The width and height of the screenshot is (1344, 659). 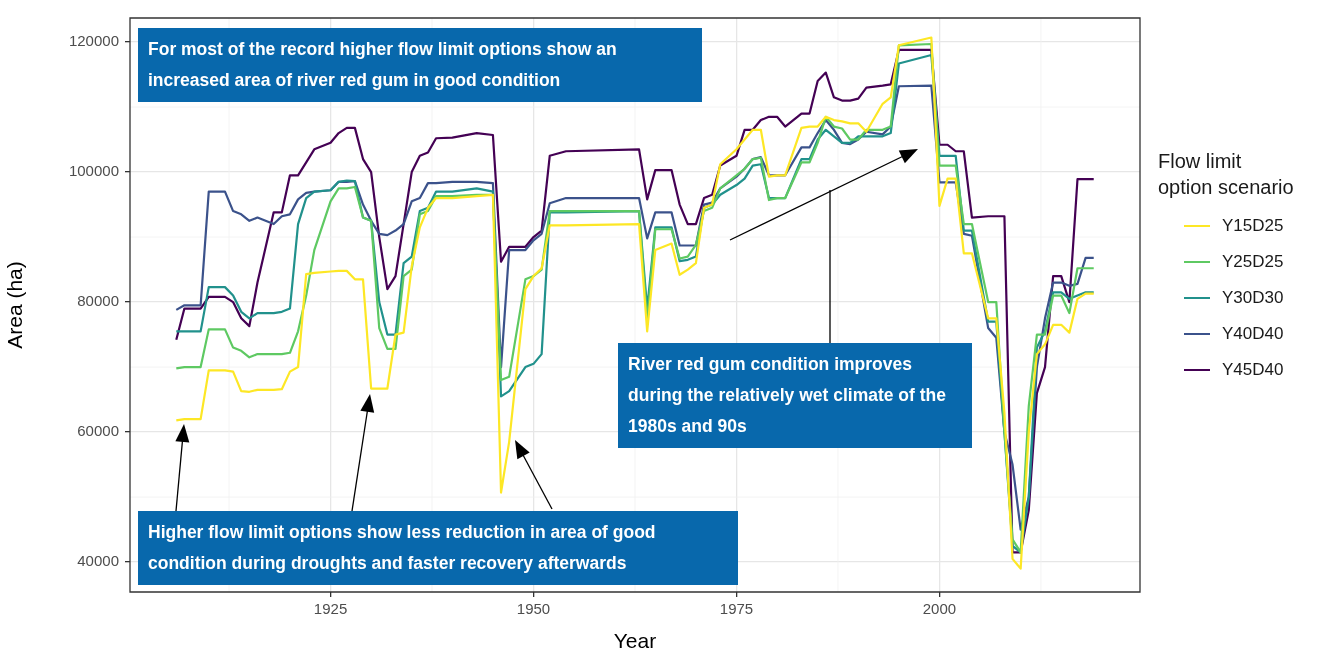 What do you see at coordinates (795, 395) in the screenshot?
I see `note-box: River red gum condition improves during the relatively wet climate of the 1980s and 90s` at bounding box center [795, 395].